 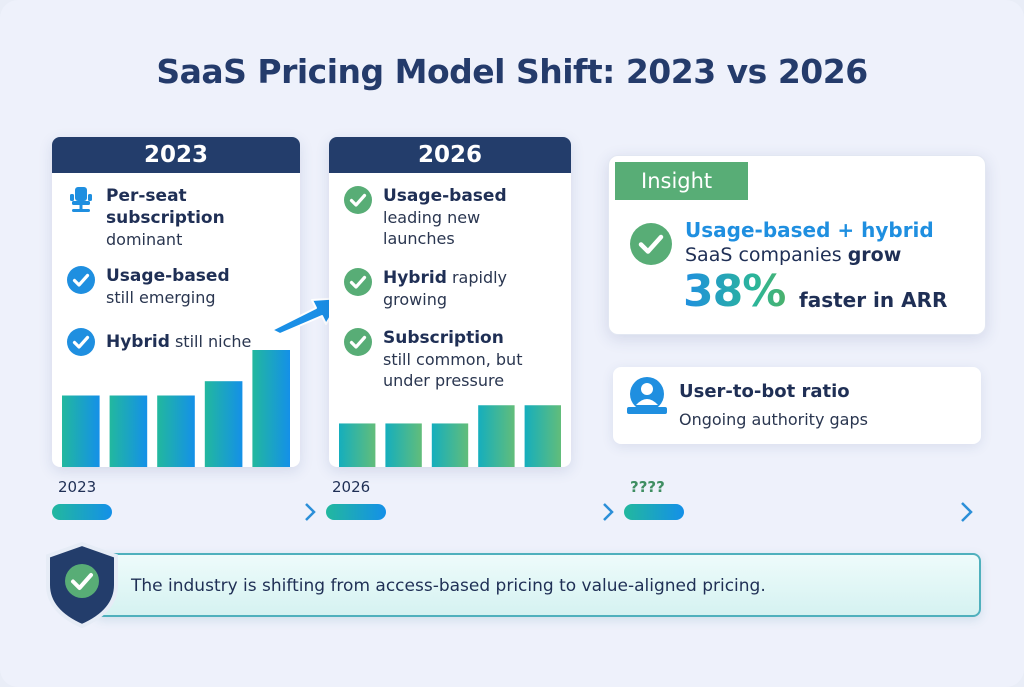 What do you see at coordinates (797, 405) in the screenshot?
I see `user-to-bot-card: User-to-bot ratio Ongoing authority gaps` at bounding box center [797, 405].